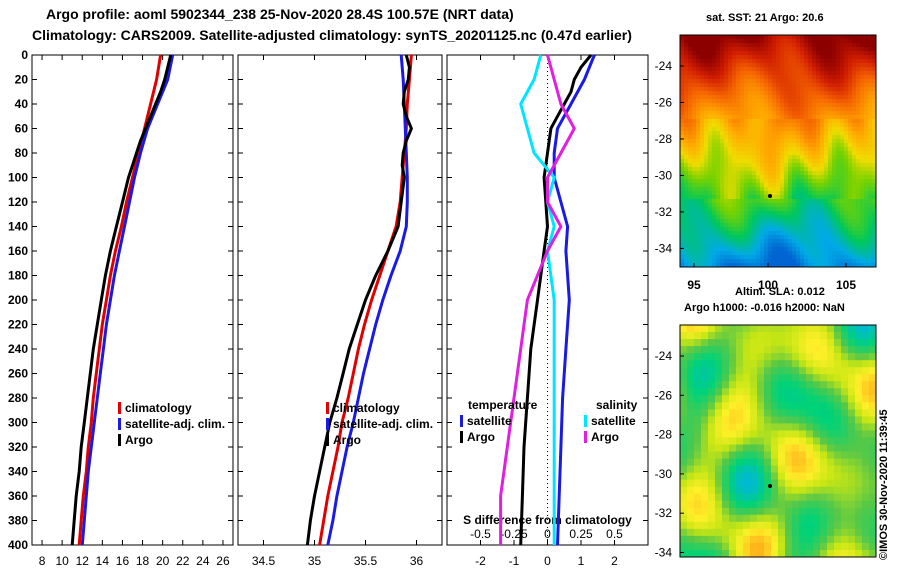 The height and width of the screenshot is (580, 900). I want to click on legend-title-salinity: salinity, so click(617, 405).